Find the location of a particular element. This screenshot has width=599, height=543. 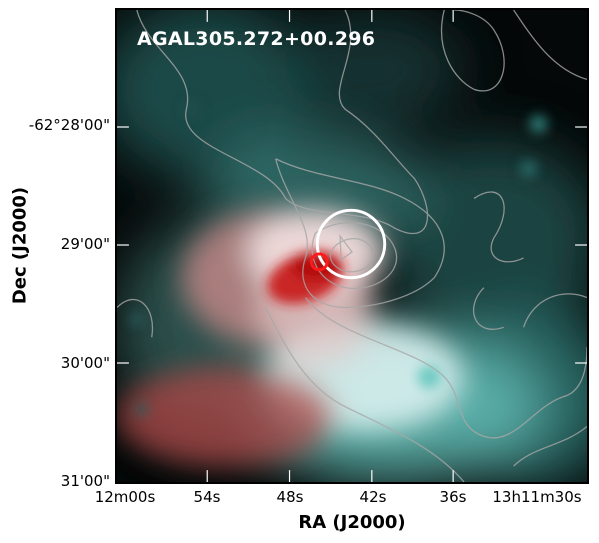

x-tick-label: 42s is located at coordinates (373, 497).